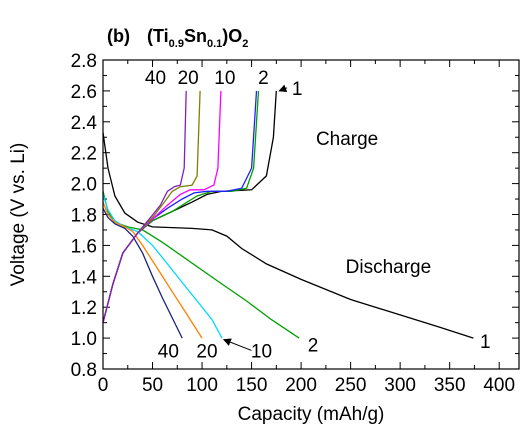  What do you see at coordinates (84, 370) in the screenshot?
I see `y-tick-label: 0.8` at bounding box center [84, 370].